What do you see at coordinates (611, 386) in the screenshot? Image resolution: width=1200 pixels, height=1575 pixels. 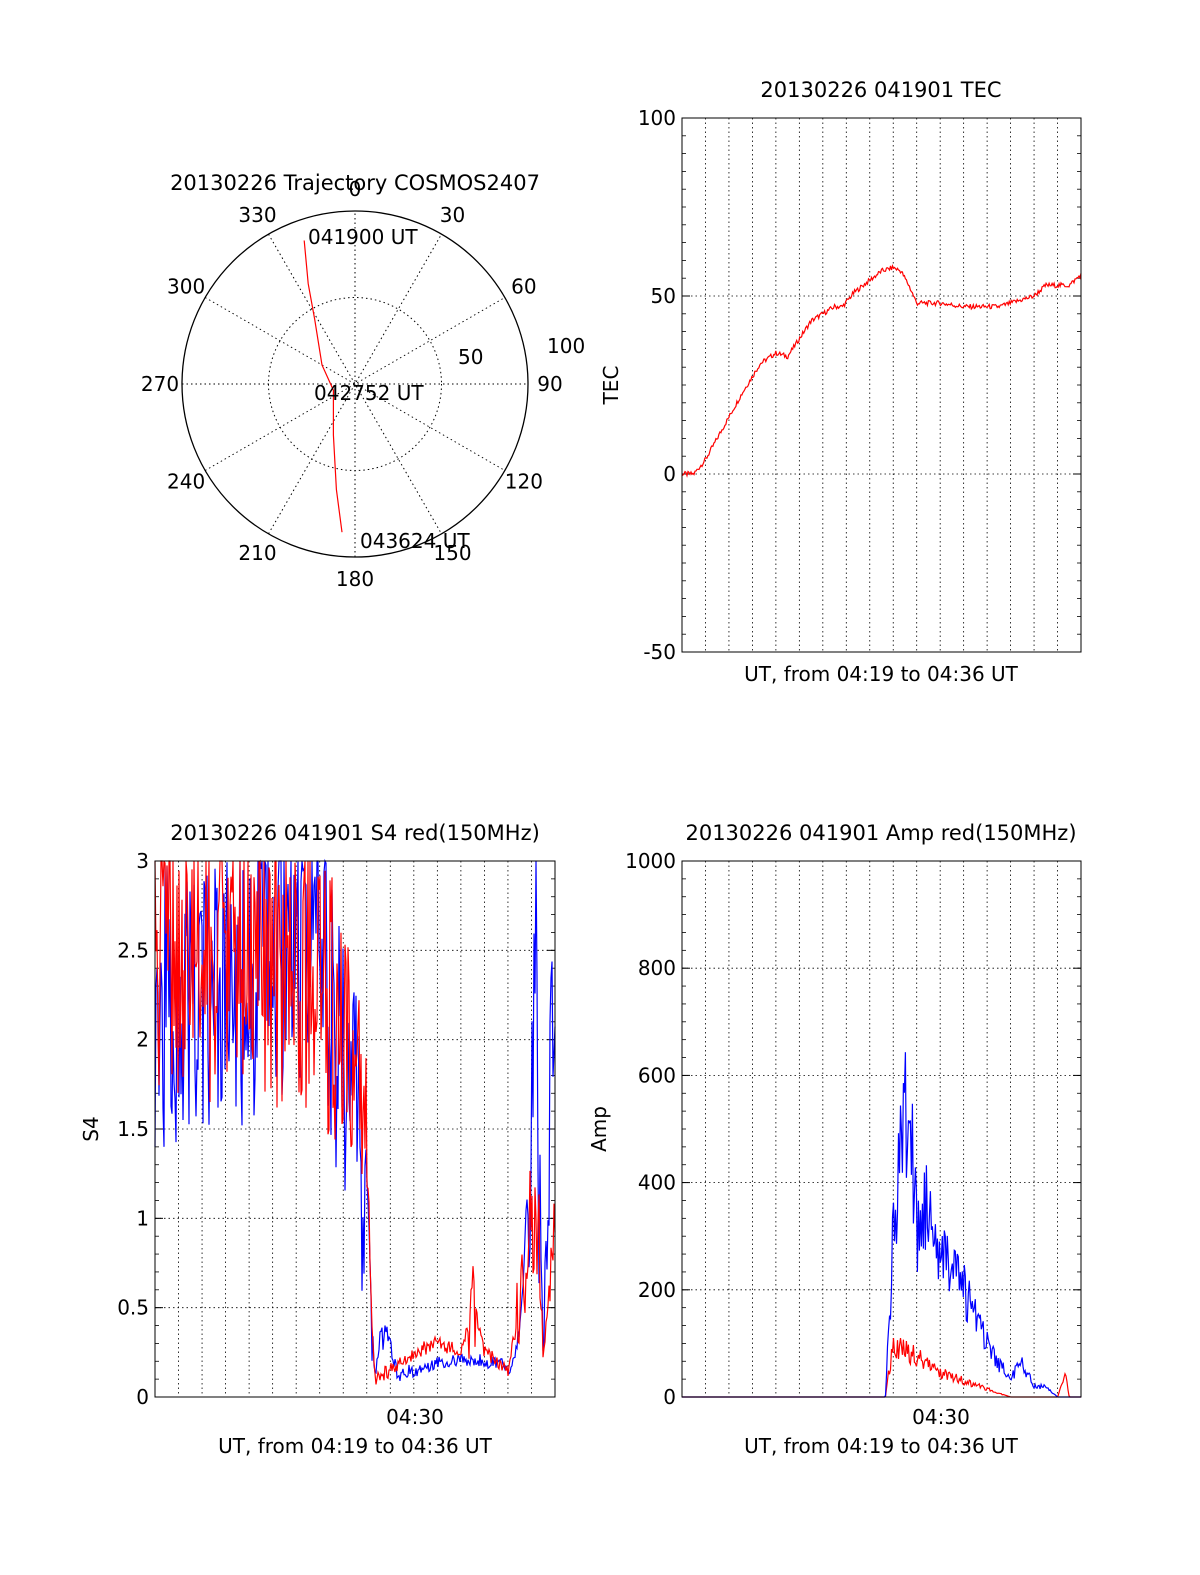 I see `tec-ylabel: TEC` at bounding box center [611, 386].